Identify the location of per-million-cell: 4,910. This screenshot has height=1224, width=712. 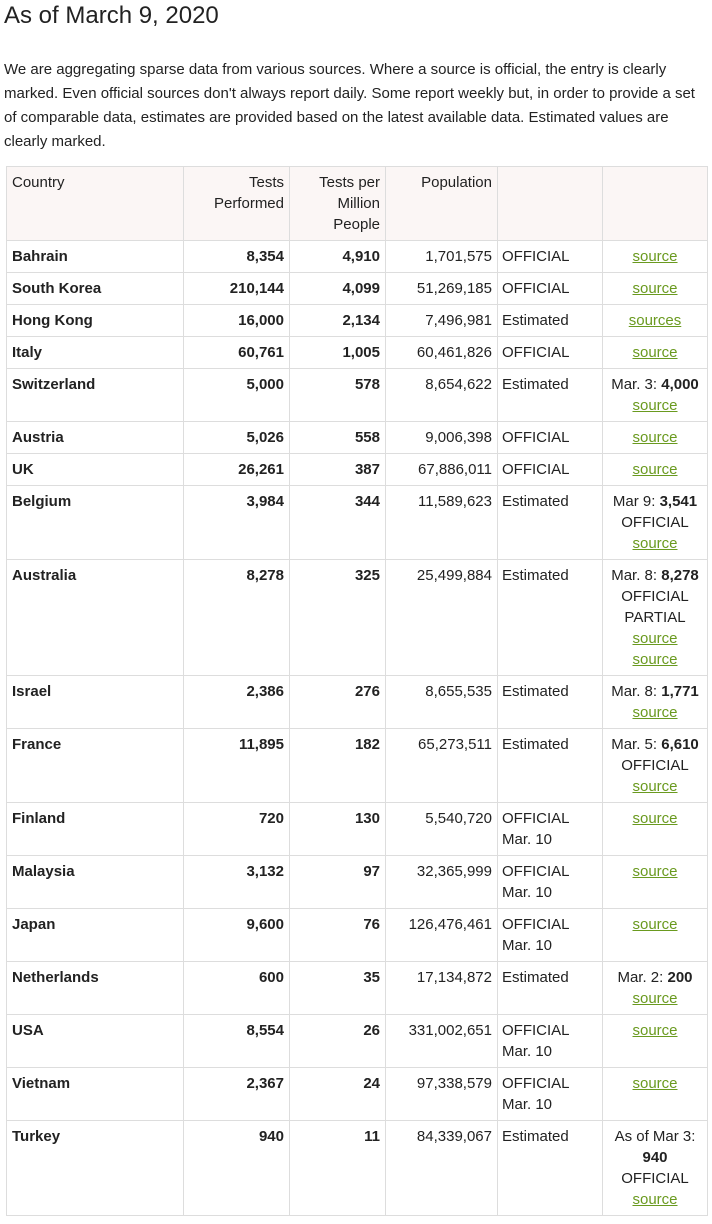
(337, 256).